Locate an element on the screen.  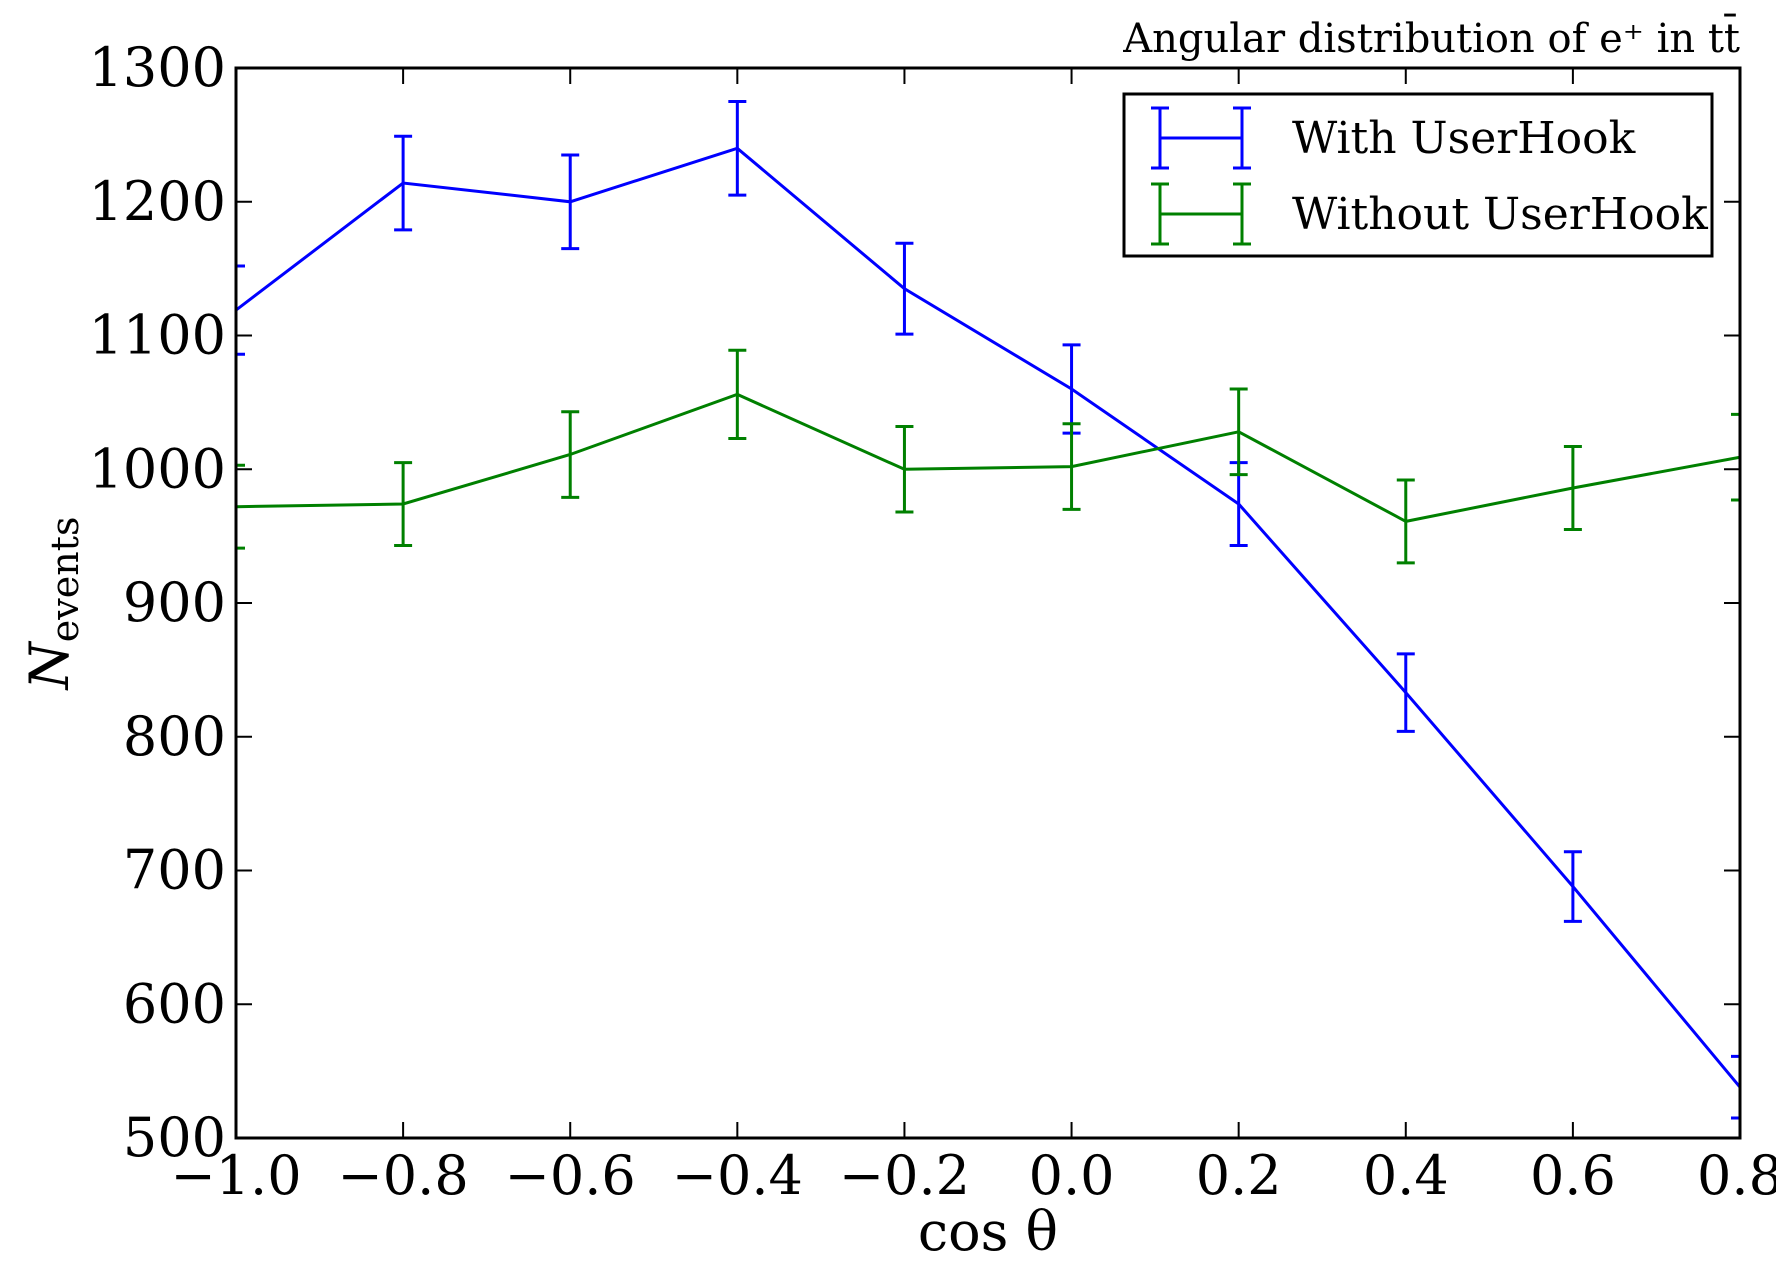
y-tick-label: 600 is located at coordinates (174, 1003).